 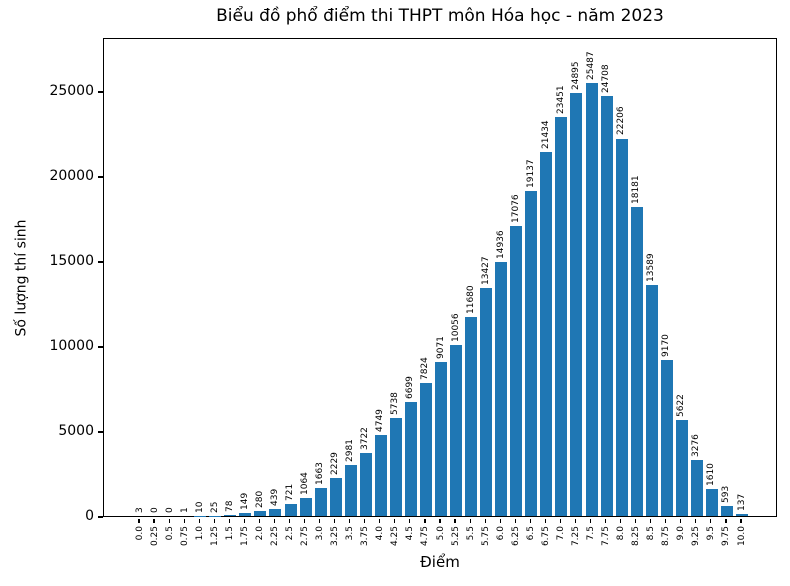 What do you see at coordinates (726, 536) in the screenshot?
I see `x-tick-label: 9.75` at bounding box center [726, 536].